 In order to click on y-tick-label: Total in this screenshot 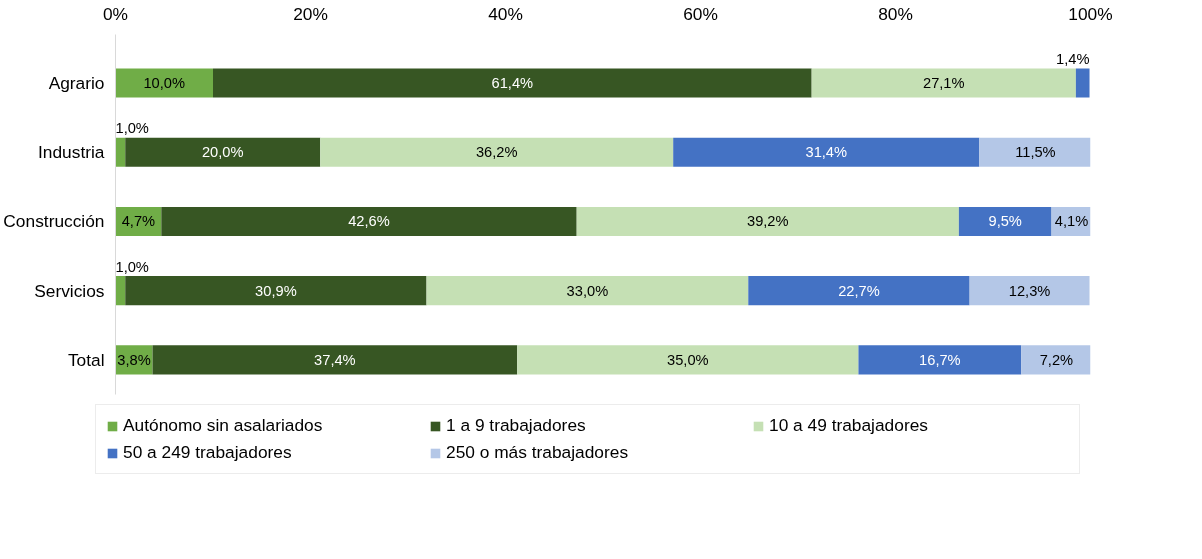, I will do `click(86, 359)`.